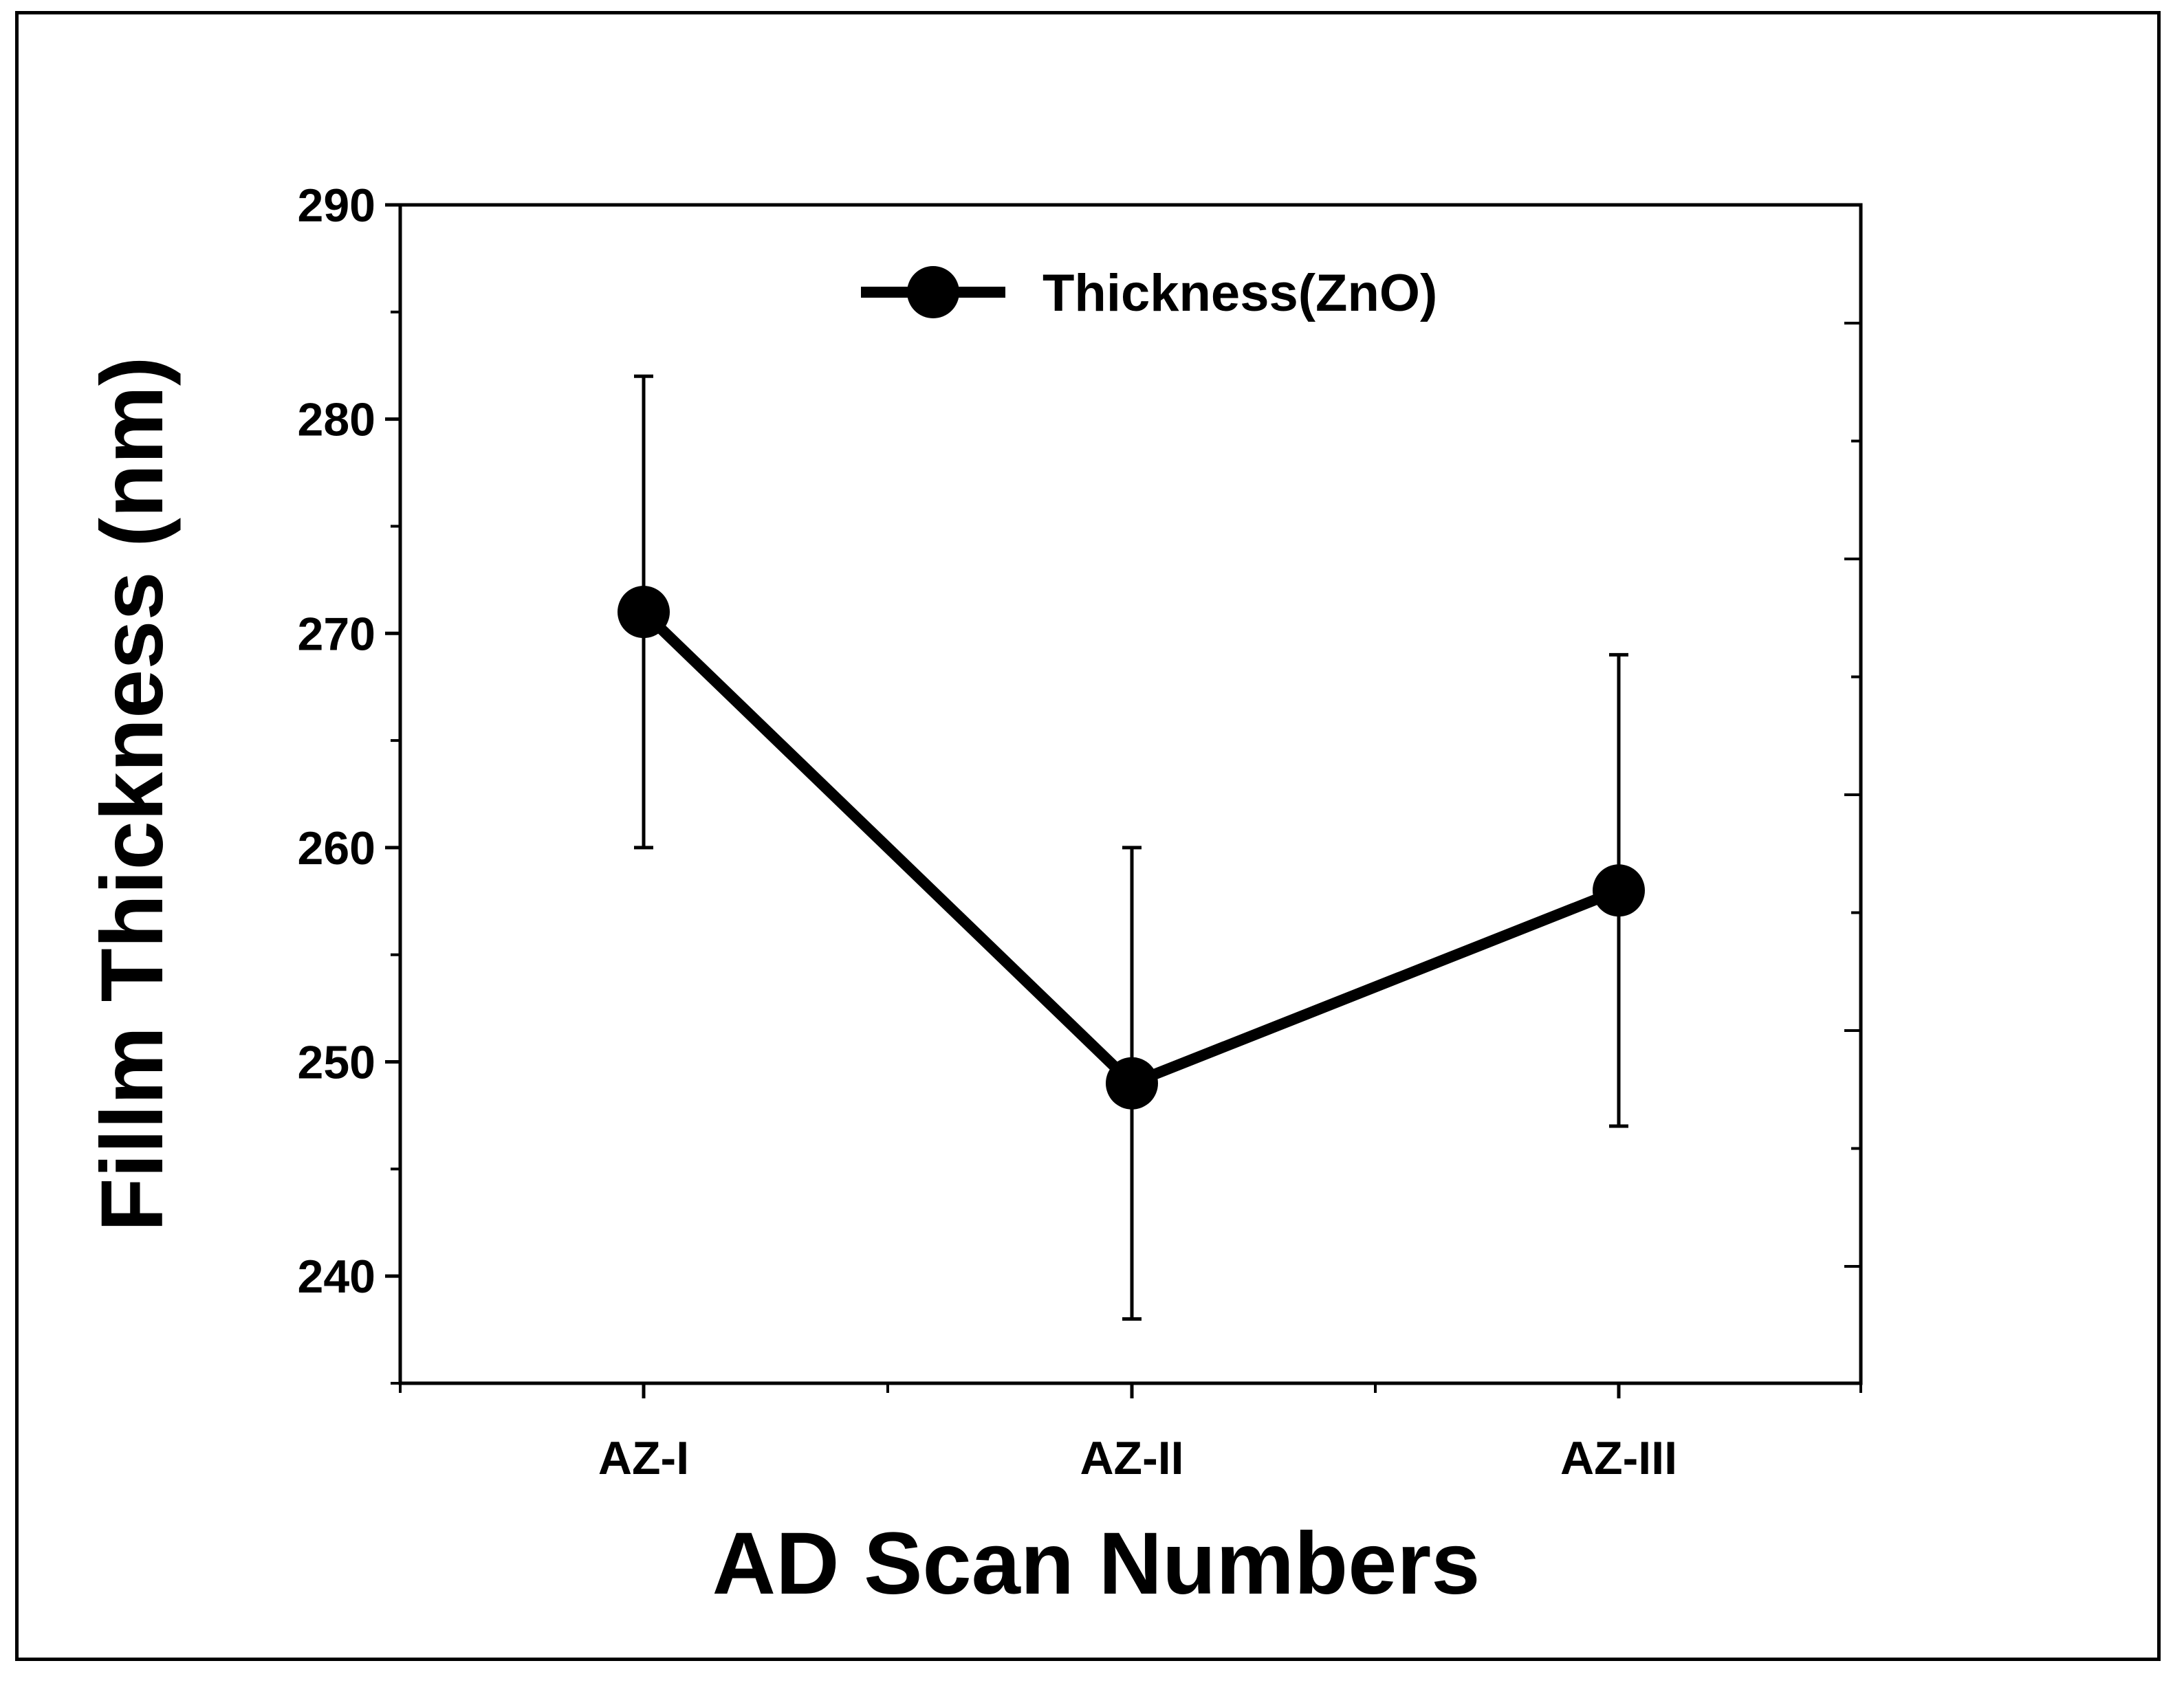 The image size is (2184, 1683). Describe the element at coordinates (1131, 1458) in the screenshot. I see `x-tick-label: AZ-II` at that location.